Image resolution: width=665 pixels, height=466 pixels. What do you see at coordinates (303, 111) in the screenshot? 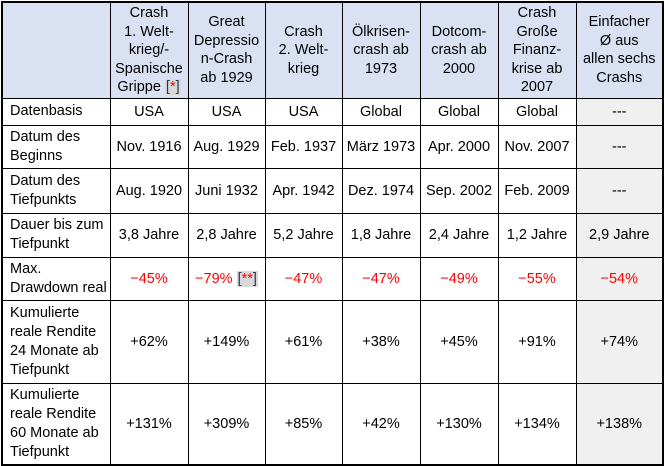
I see `data-cell-r1c3: USA` at bounding box center [303, 111].